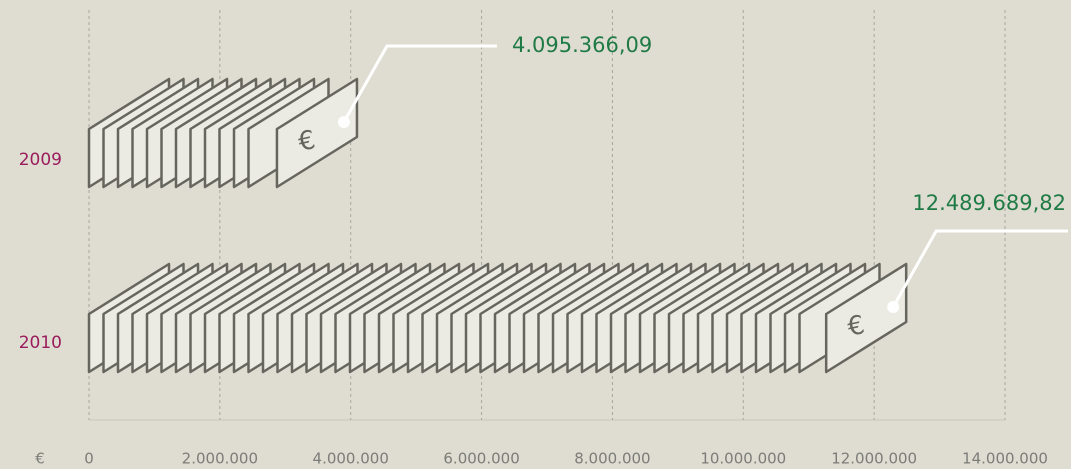 The height and width of the screenshot is (469, 1071). I want to click on x-tick-label: 2.000.000, so click(220, 459).